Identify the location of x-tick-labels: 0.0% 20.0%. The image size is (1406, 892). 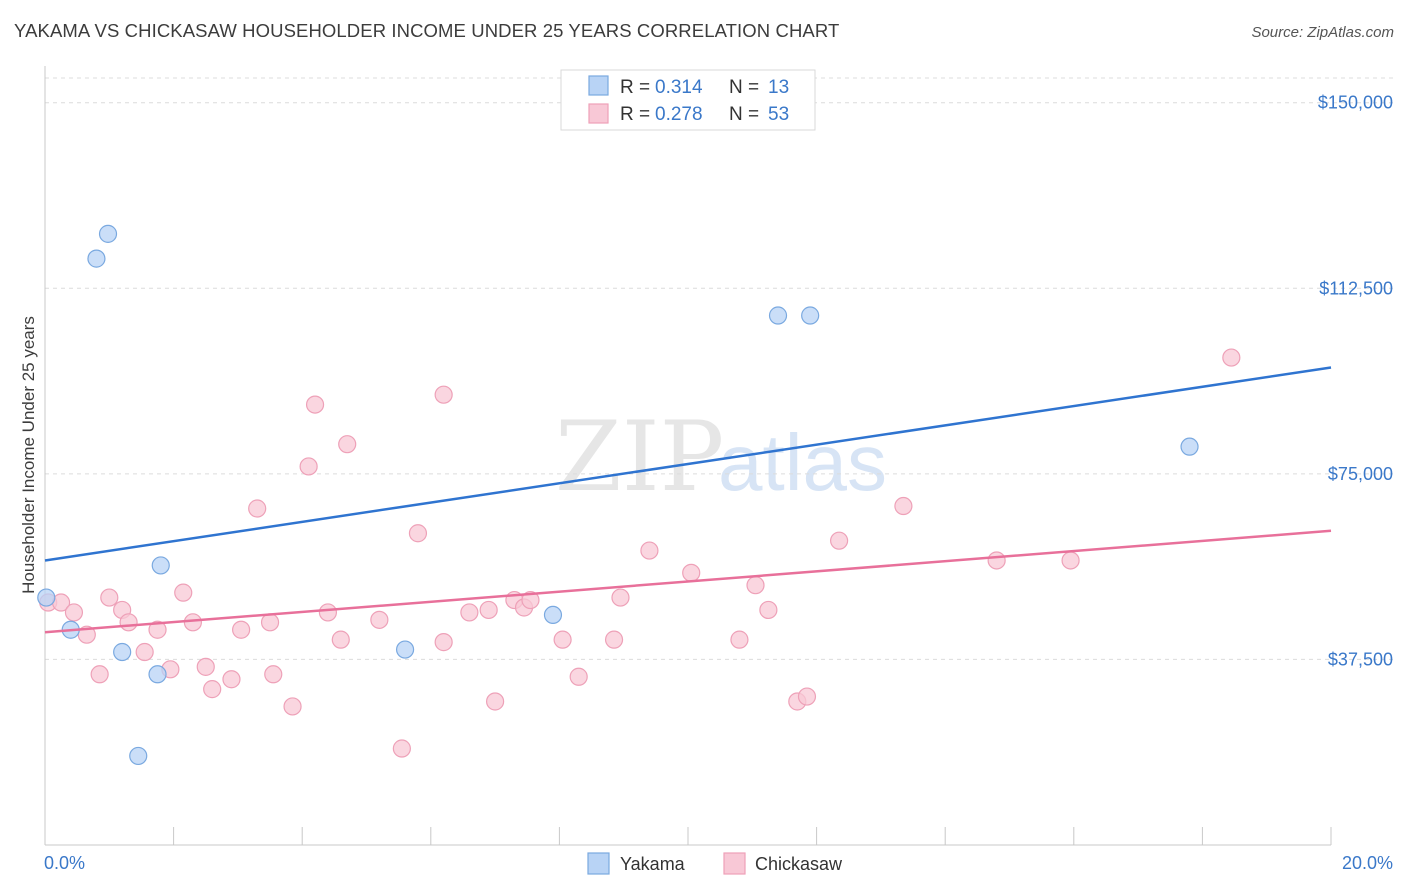
(718, 863).